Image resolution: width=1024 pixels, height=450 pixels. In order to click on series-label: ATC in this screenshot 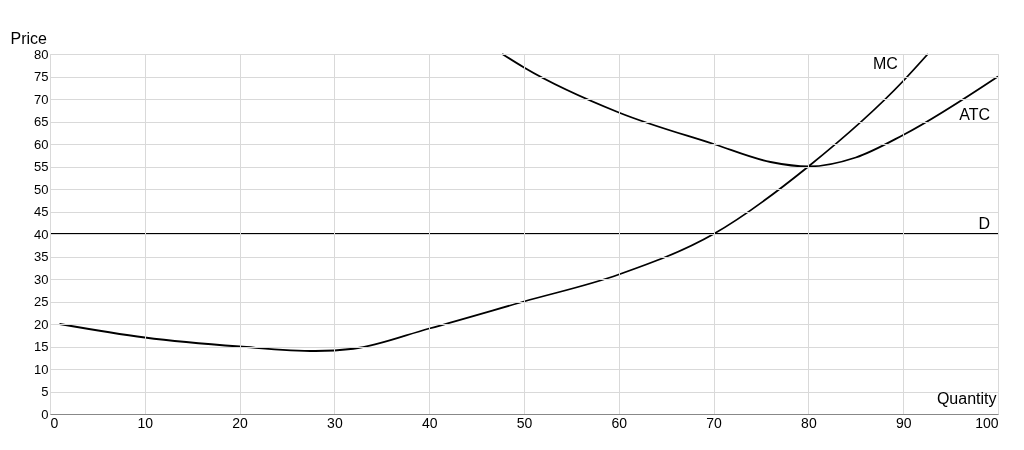, I will do `click(974, 114)`.